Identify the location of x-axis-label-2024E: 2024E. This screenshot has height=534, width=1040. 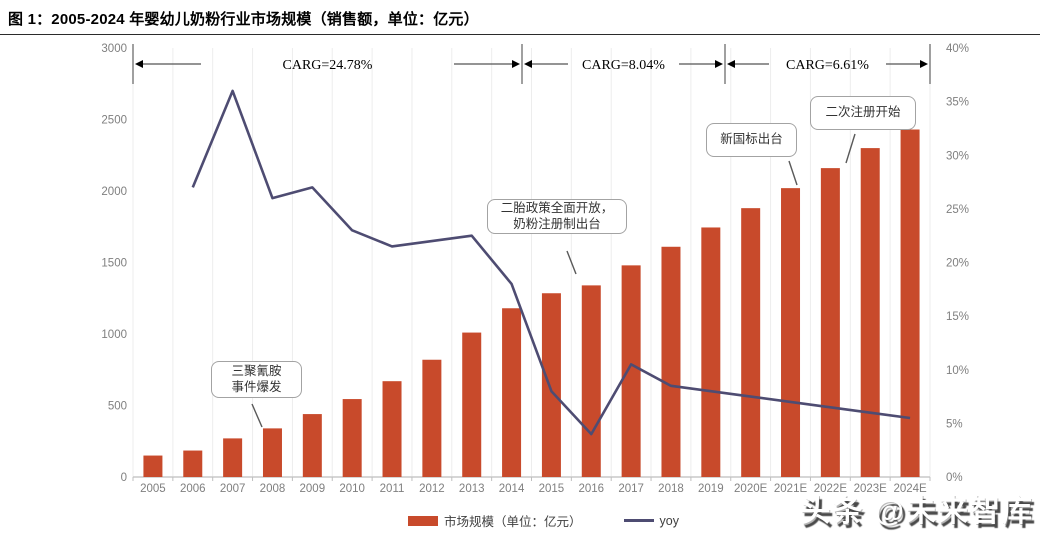
(910, 489).